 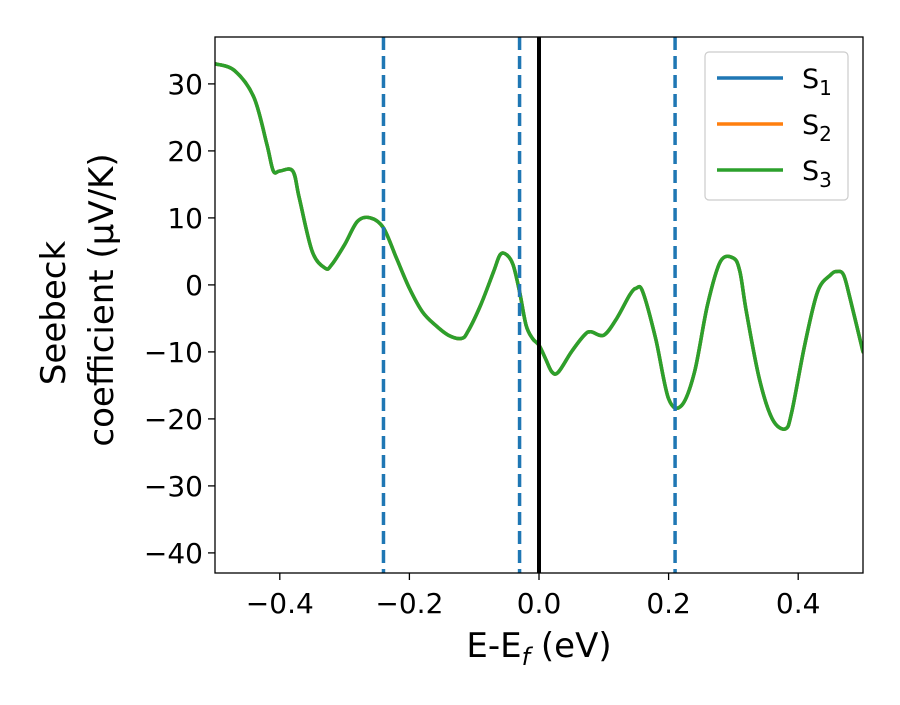 I want to click on y-tick-label: 30, so click(x=185, y=84).